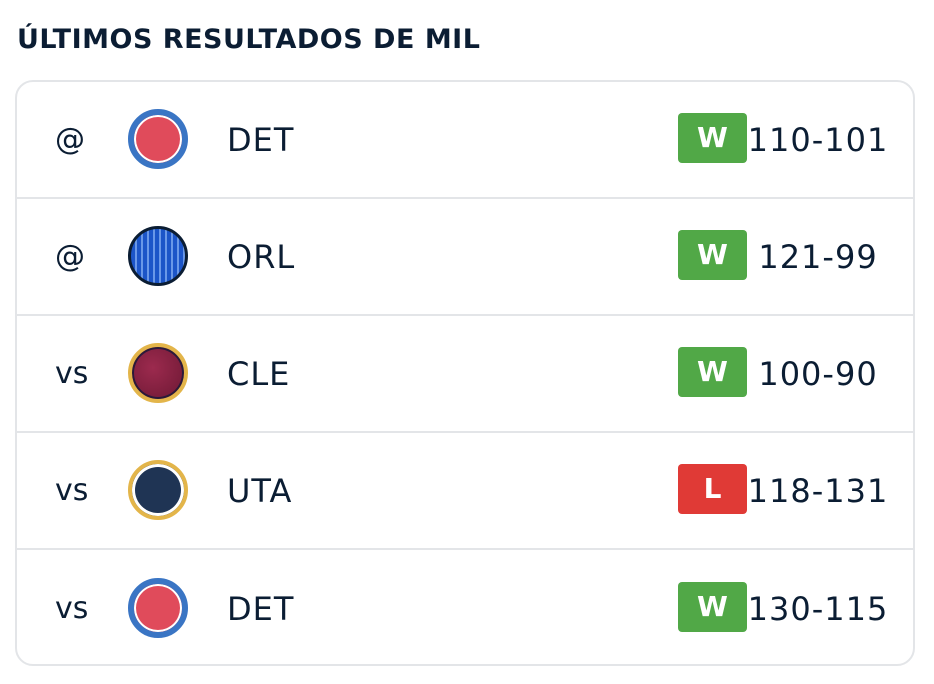 The image size is (934, 684). I want to click on game-score: 121-99, so click(818, 256).